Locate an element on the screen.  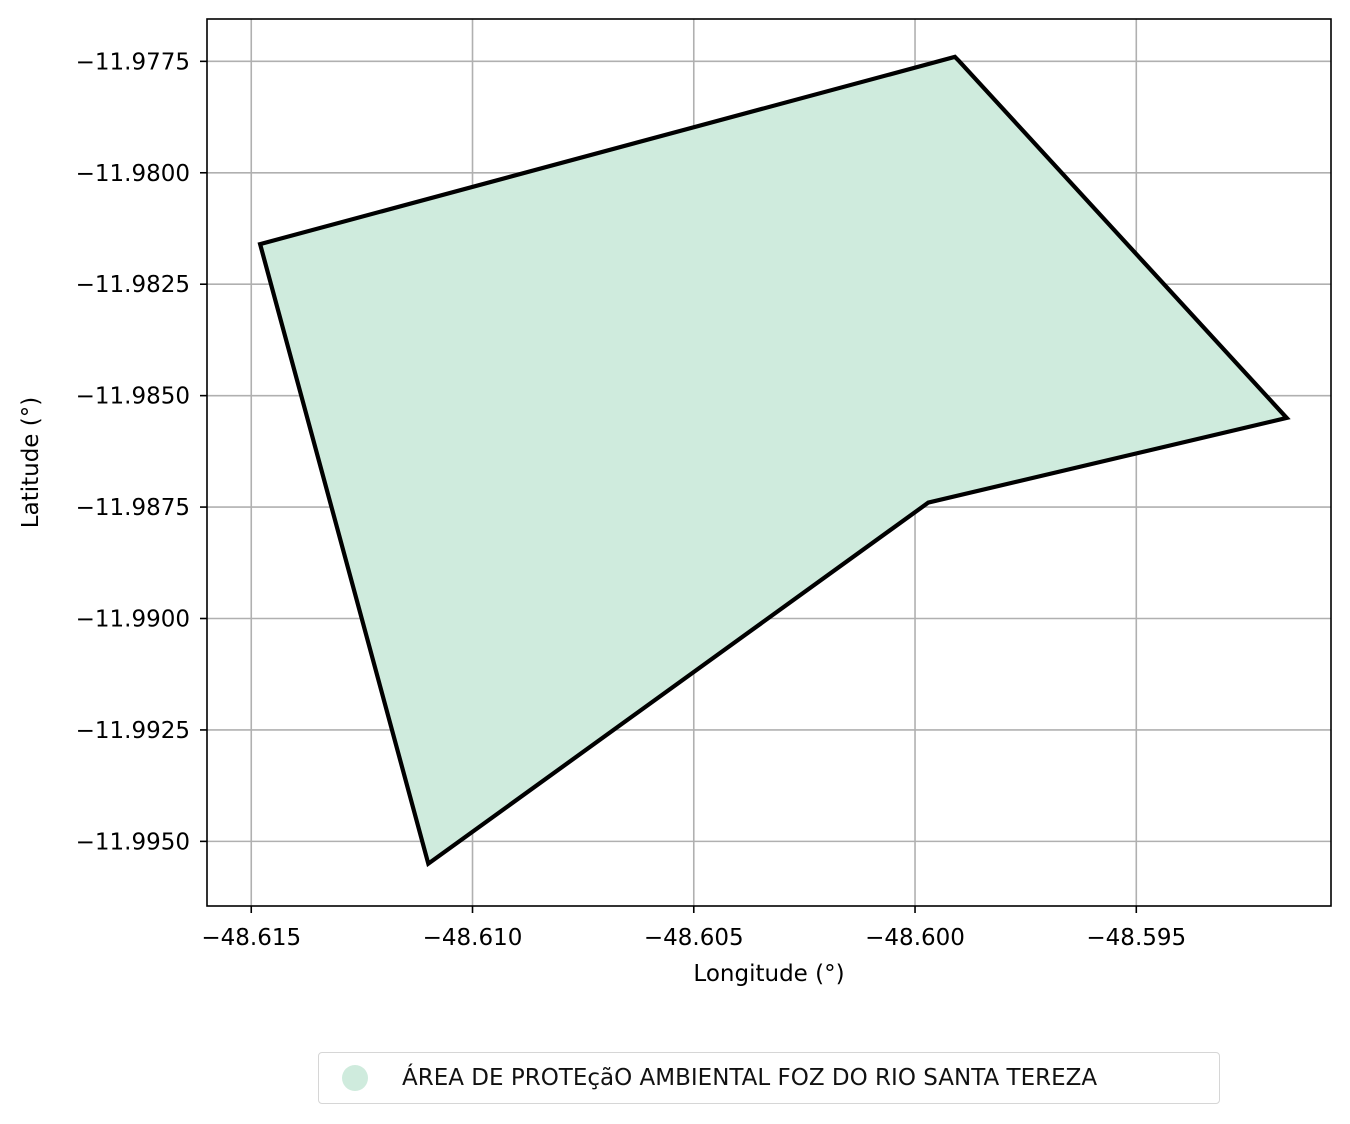
legend-swatch is located at coordinates (355, 1078).